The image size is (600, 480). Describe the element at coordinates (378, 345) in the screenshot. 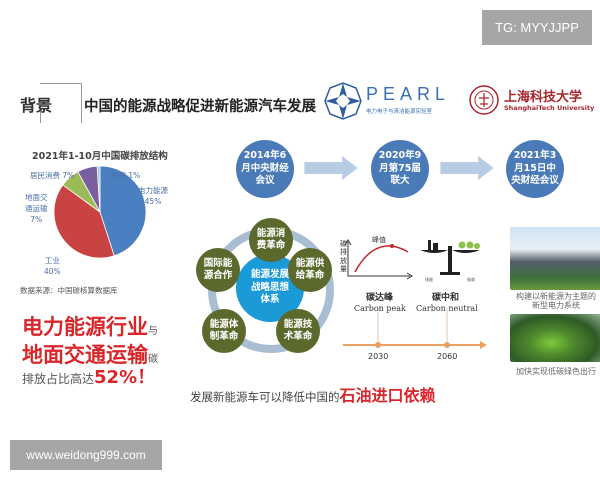

I see `year-marker-2030` at that location.